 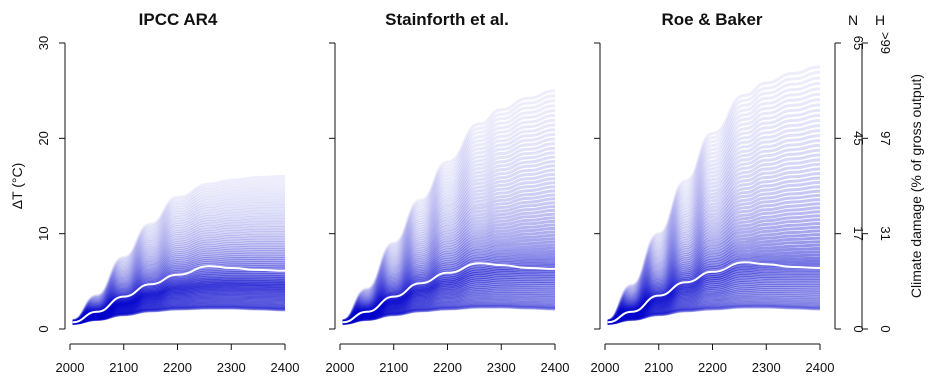 What do you see at coordinates (597, 186) in the screenshot?
I see `left-axis` at bounding box center [597, 186].